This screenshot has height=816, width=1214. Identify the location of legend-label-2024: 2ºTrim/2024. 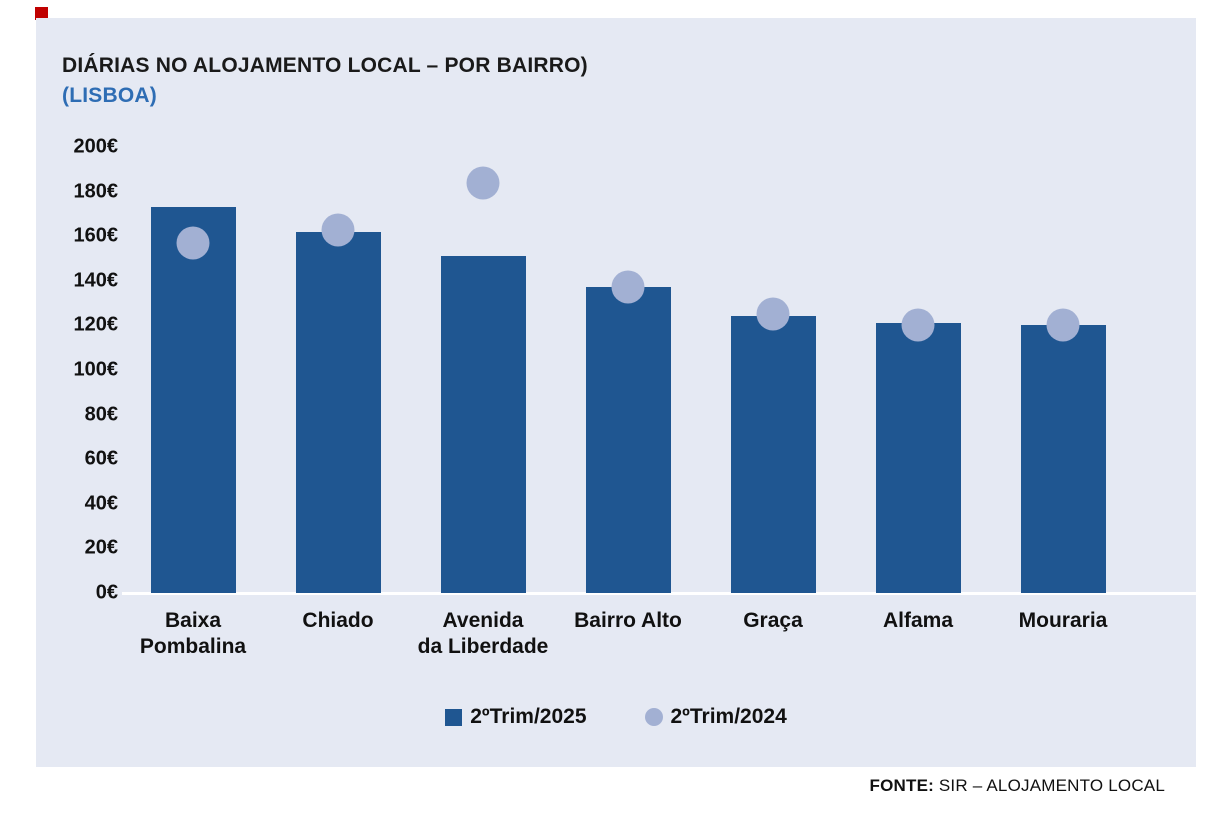
(728, 716).